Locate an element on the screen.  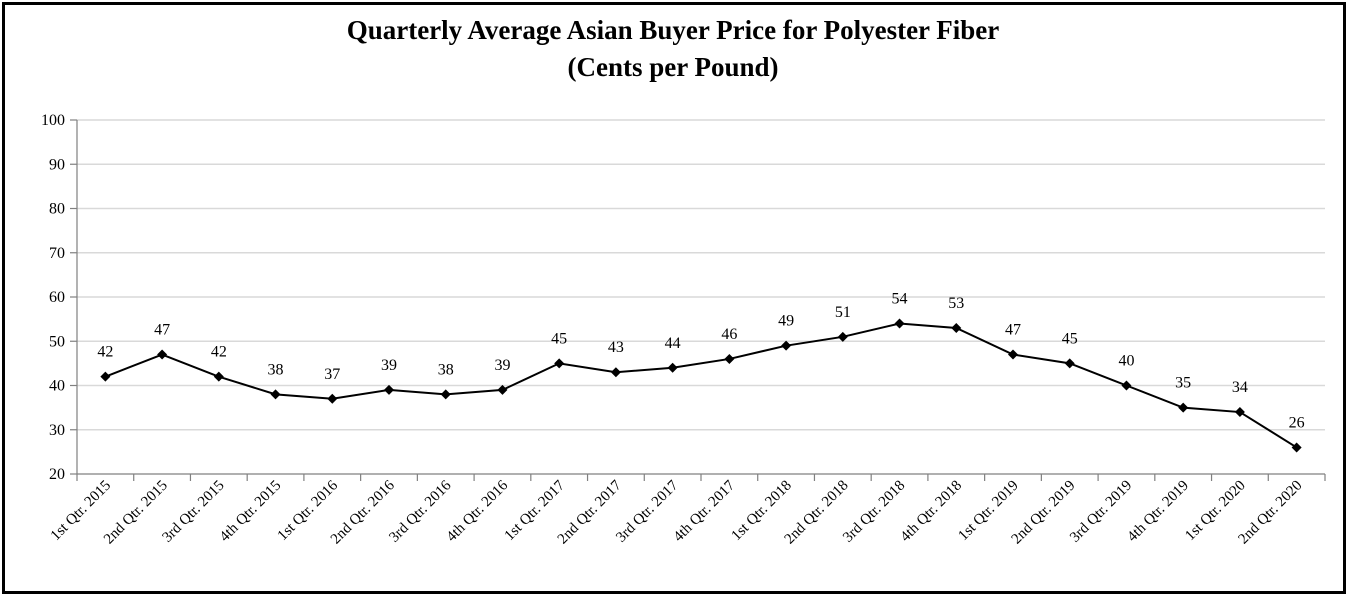
y-tick-label: 70 is located at coordinates (57, 253).